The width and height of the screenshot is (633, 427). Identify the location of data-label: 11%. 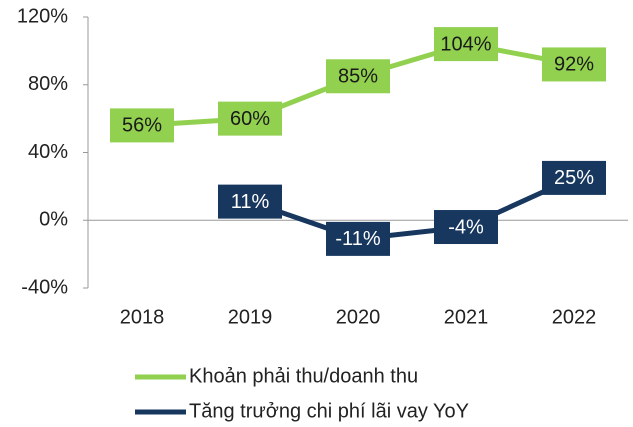
(250, 202).